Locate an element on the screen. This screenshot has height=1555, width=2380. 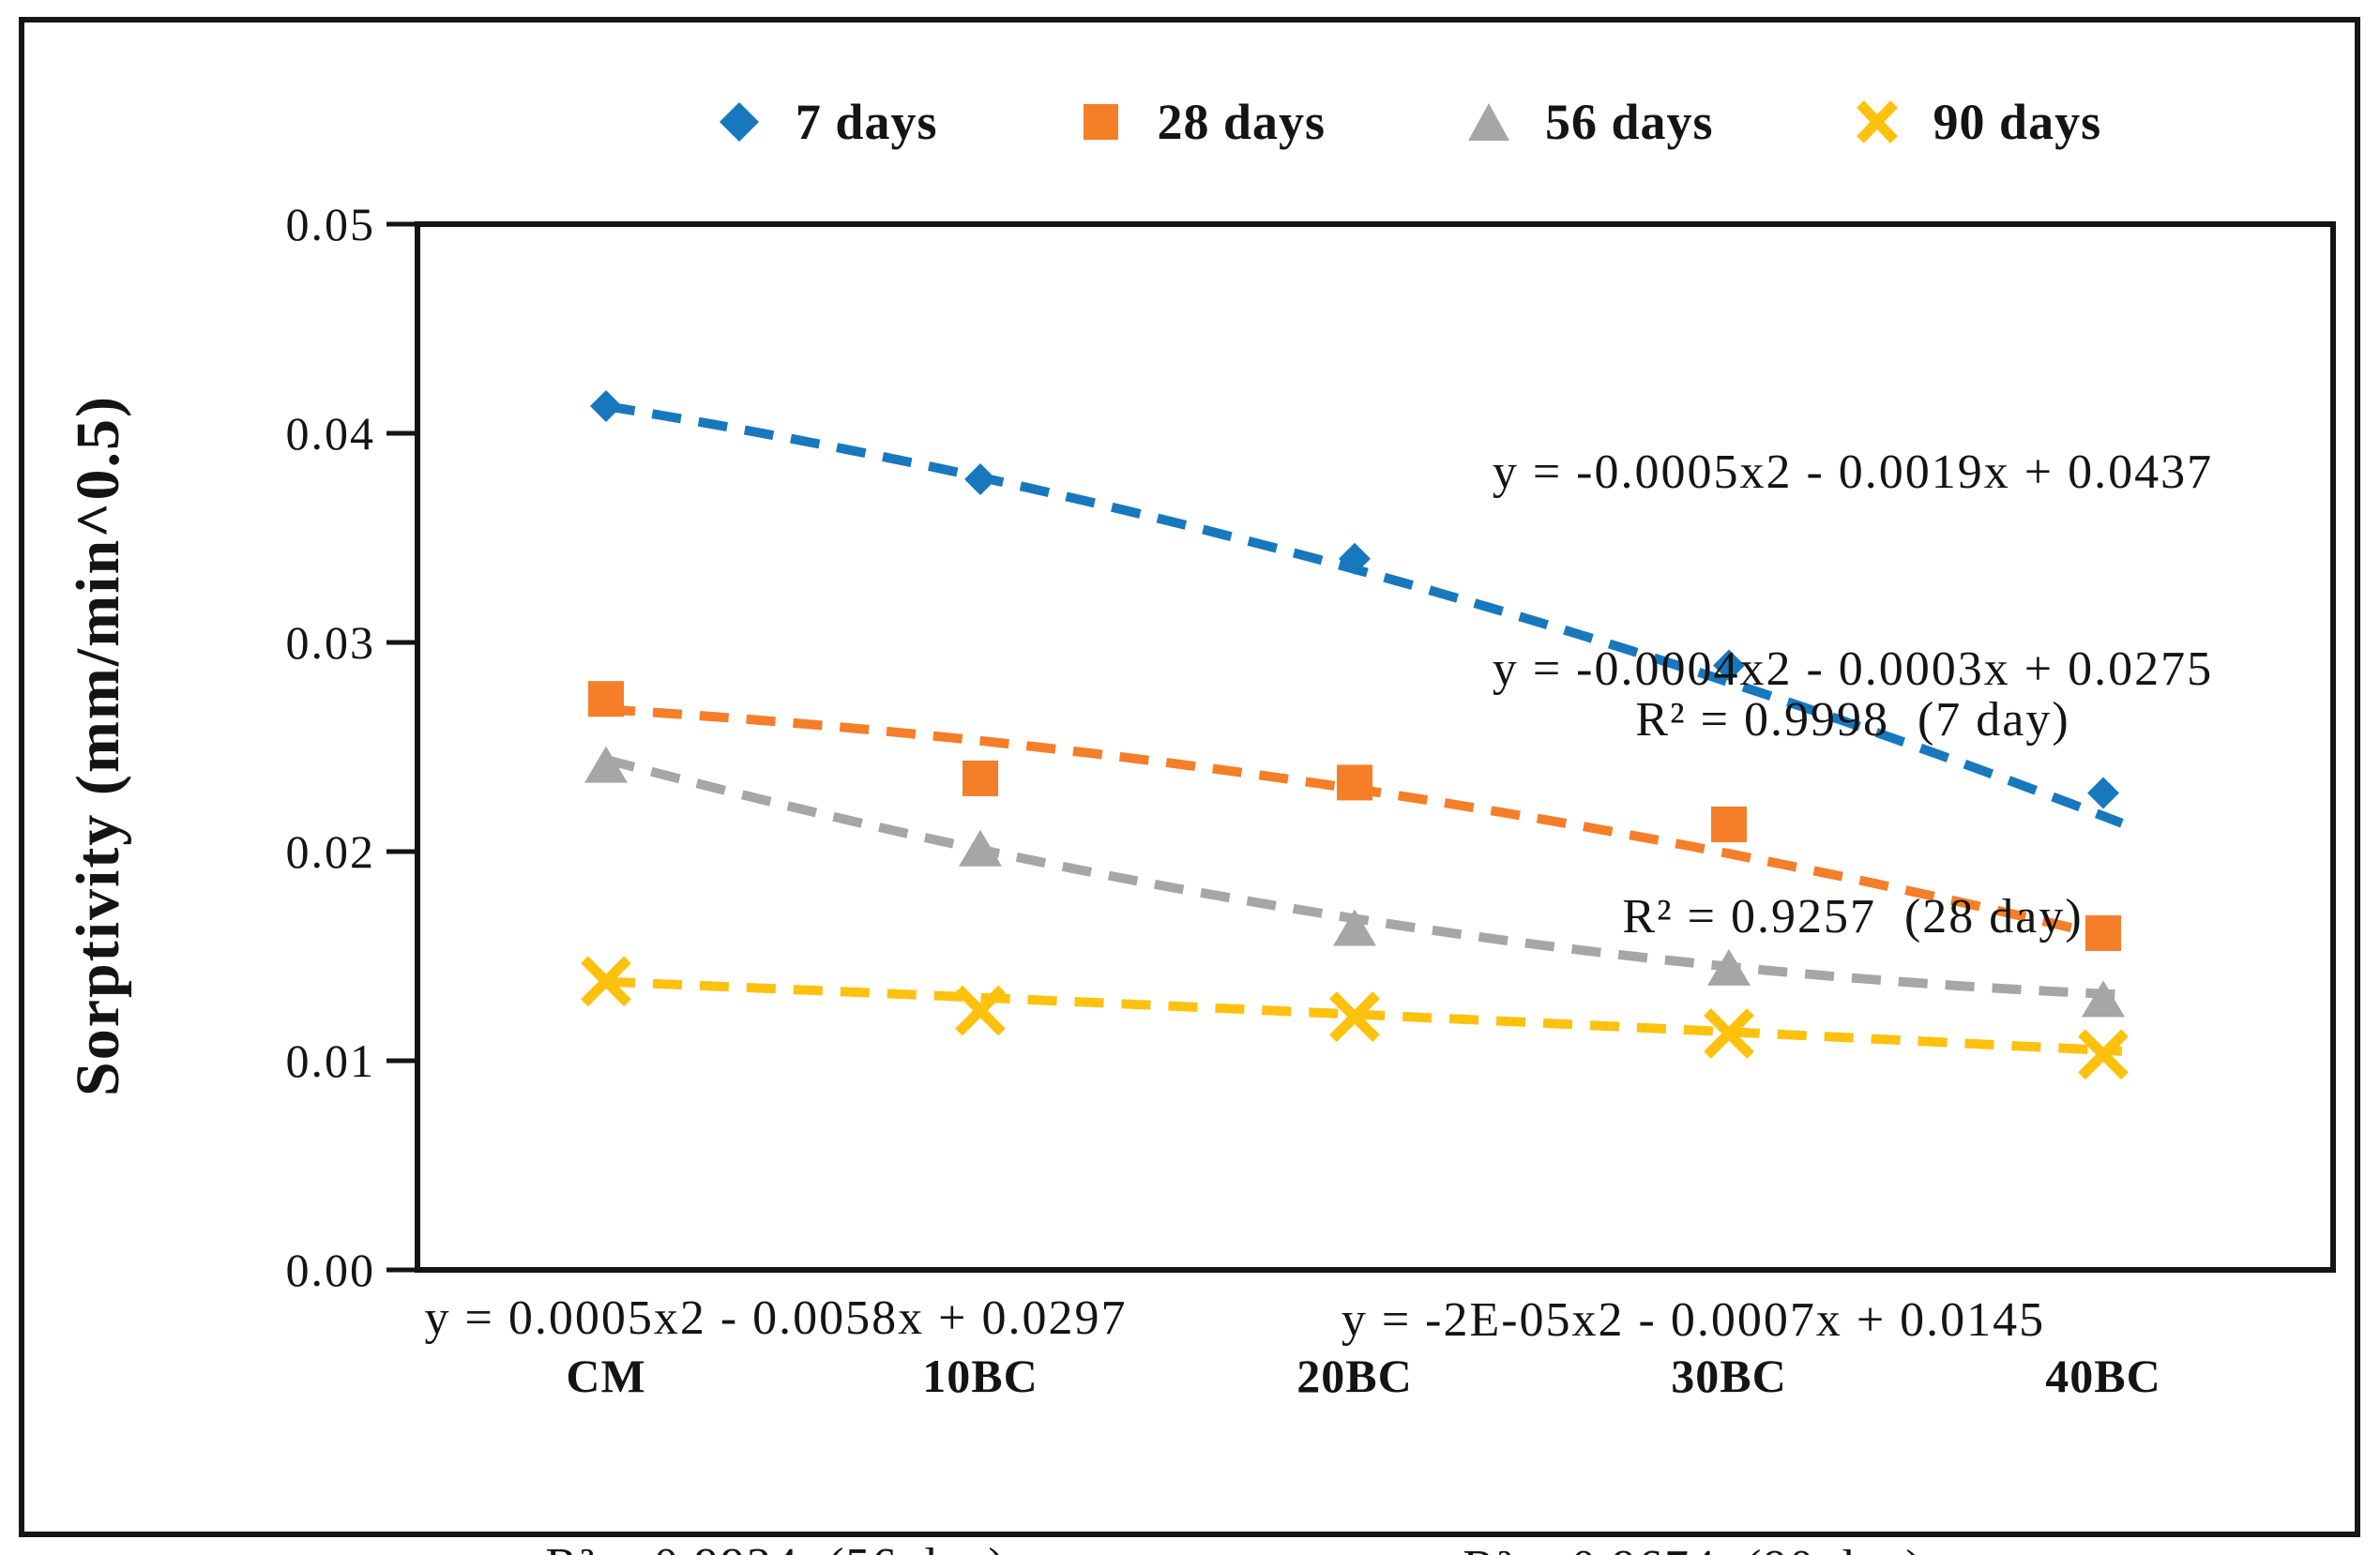
marker-56-days-30bc is located at coordinates (1729, 967).